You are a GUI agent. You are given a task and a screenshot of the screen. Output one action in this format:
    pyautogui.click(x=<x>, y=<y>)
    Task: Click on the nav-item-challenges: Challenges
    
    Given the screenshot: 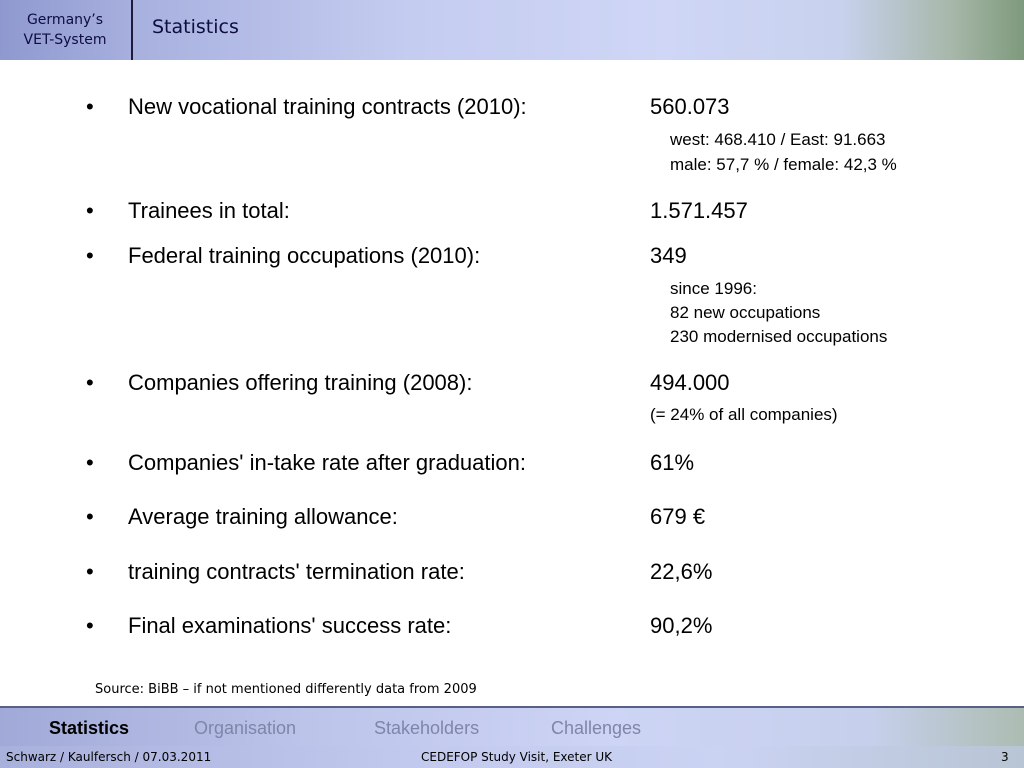 What is the action you would take?
    pyautogui.click(x=596, y=728)
    